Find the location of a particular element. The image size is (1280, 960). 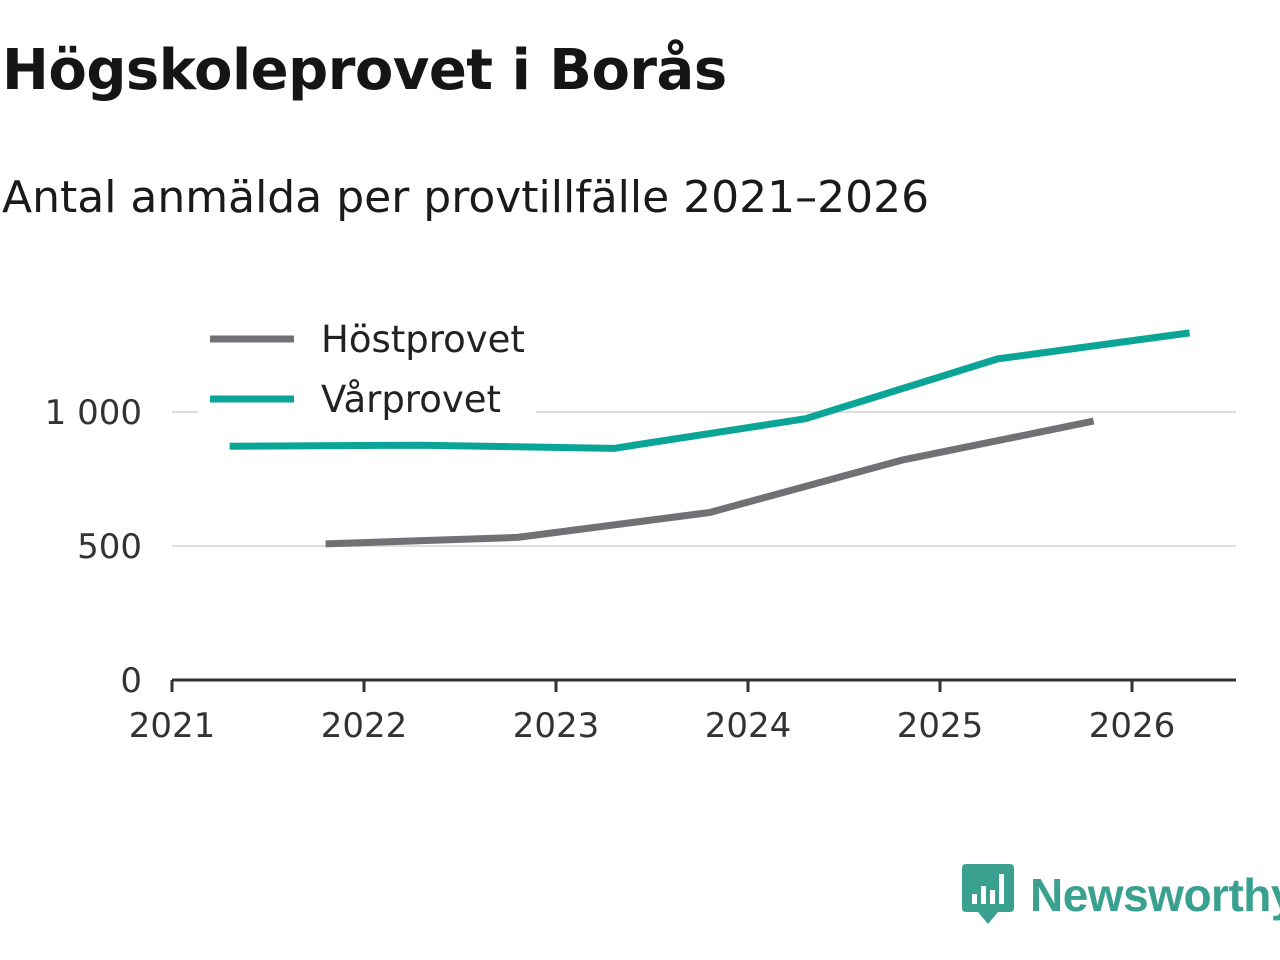

y-tick-label: 0 is located at coordinates (131, 681).